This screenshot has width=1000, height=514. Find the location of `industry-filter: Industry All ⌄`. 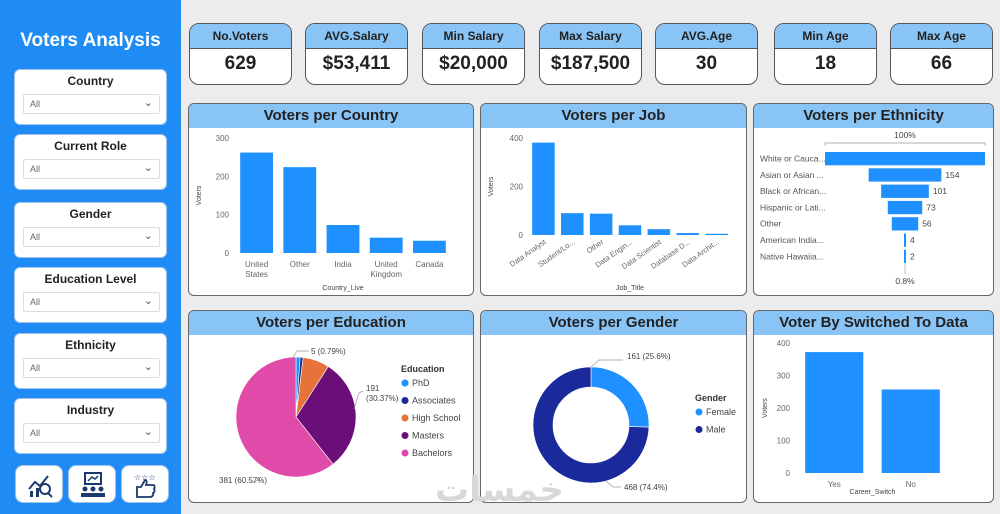

industry-filter: Industry All ⌄ is located at coordinates (90, 426).